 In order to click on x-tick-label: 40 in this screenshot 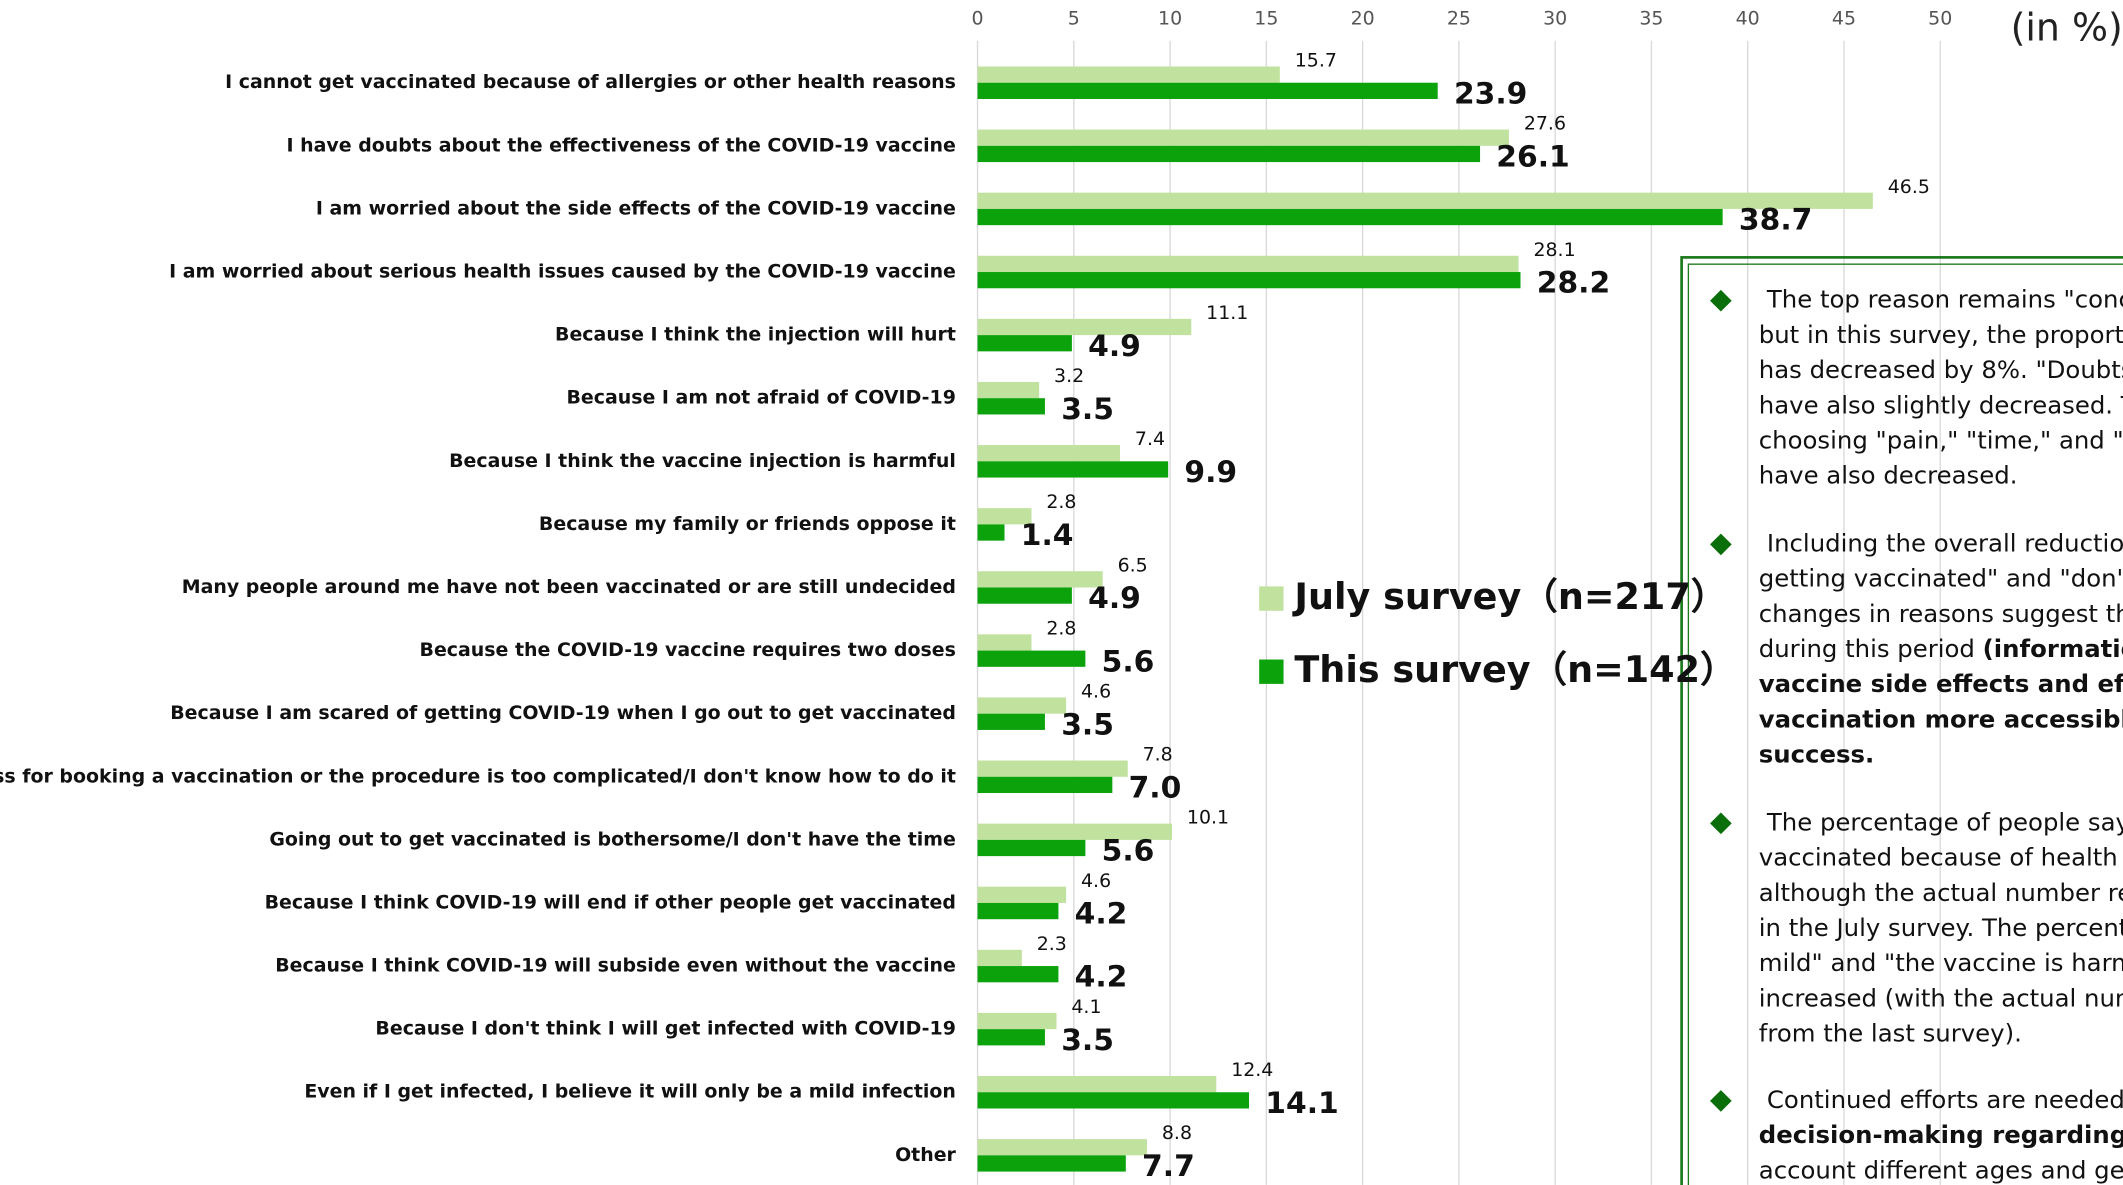, I will do `click(1748, 19)`.